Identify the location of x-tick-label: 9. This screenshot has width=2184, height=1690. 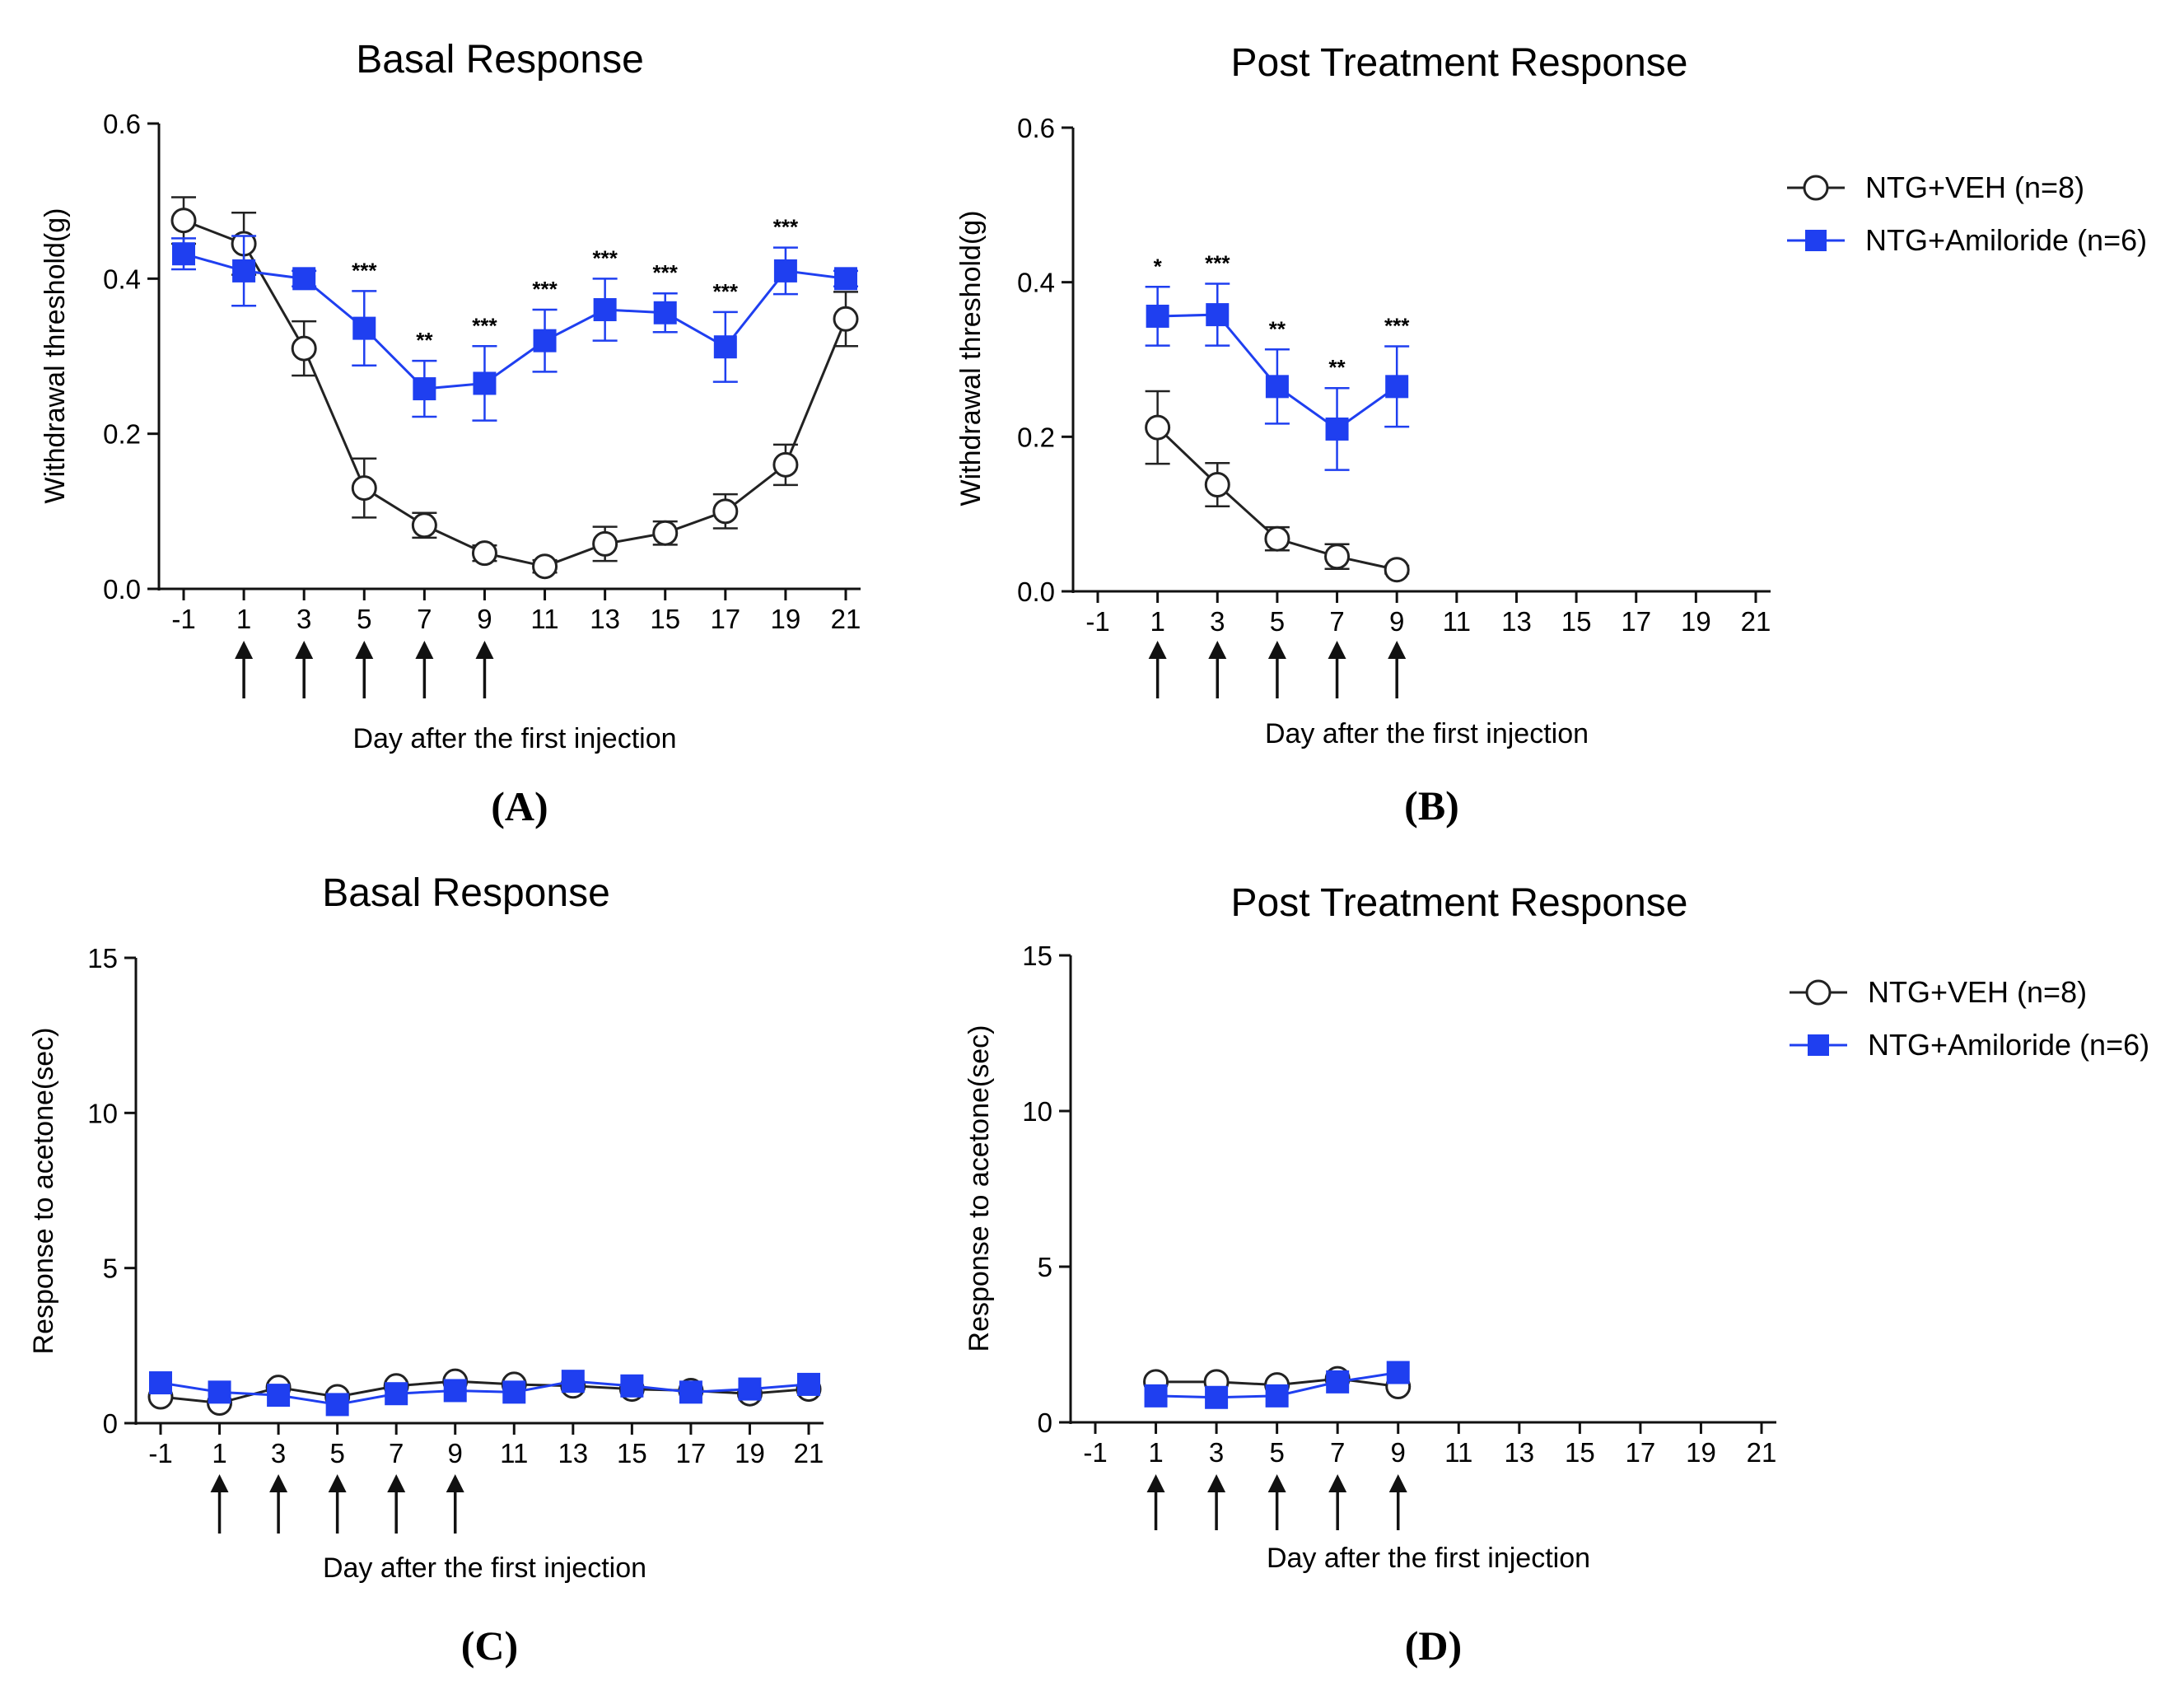
(1398, 1452).